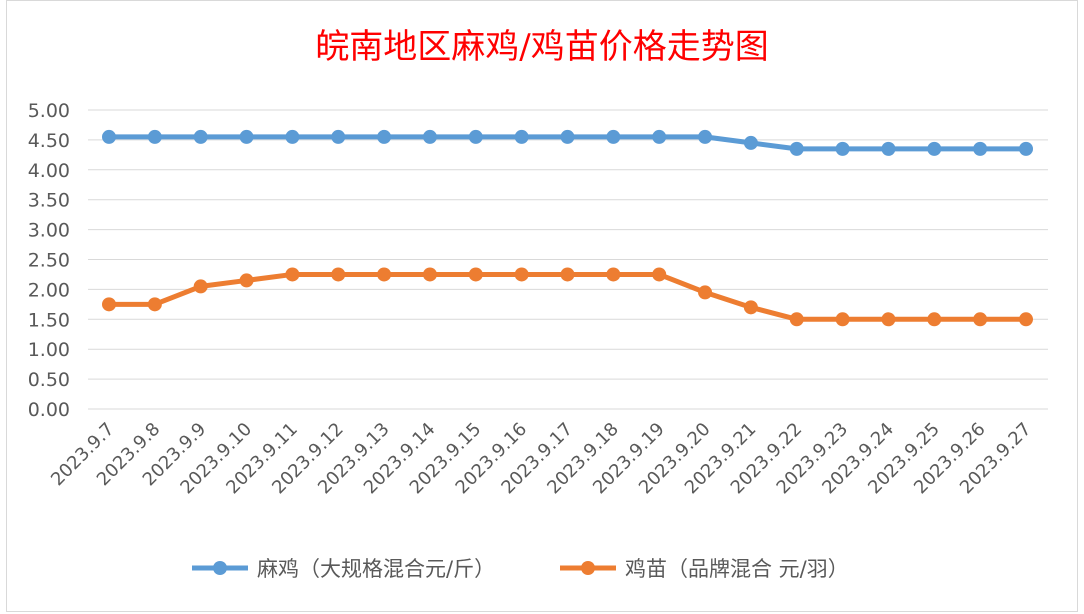  What do you see at coordinates (49, 290) in the screenshot?
I see `y-tick-label: 2.00` at bounding box center [49, 290].